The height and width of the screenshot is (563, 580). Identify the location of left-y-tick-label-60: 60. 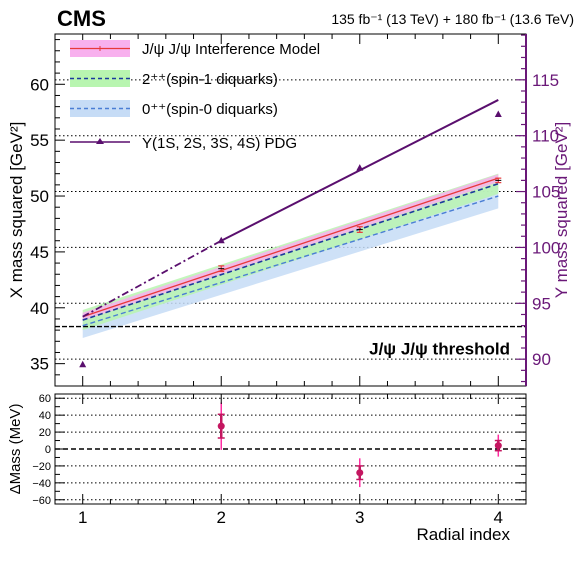
(39, 84).